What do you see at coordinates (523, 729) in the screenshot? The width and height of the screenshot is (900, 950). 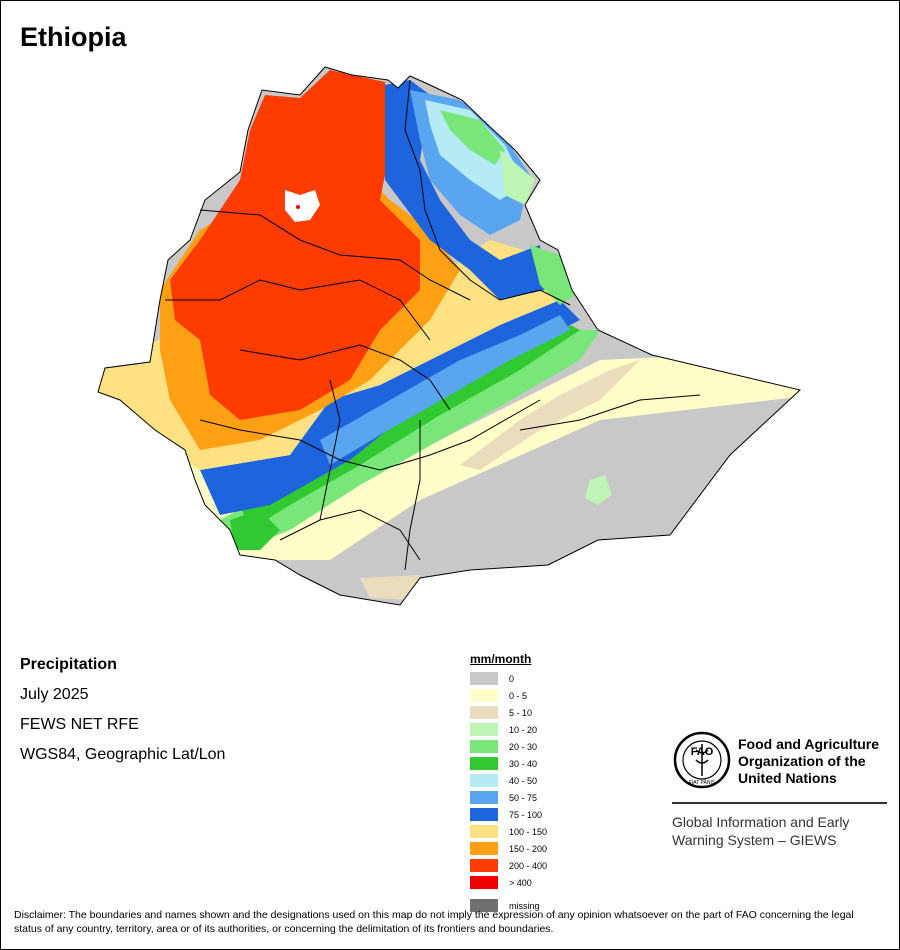 I see `legend-label: 10 - 20` at bounding box center [523, 729].